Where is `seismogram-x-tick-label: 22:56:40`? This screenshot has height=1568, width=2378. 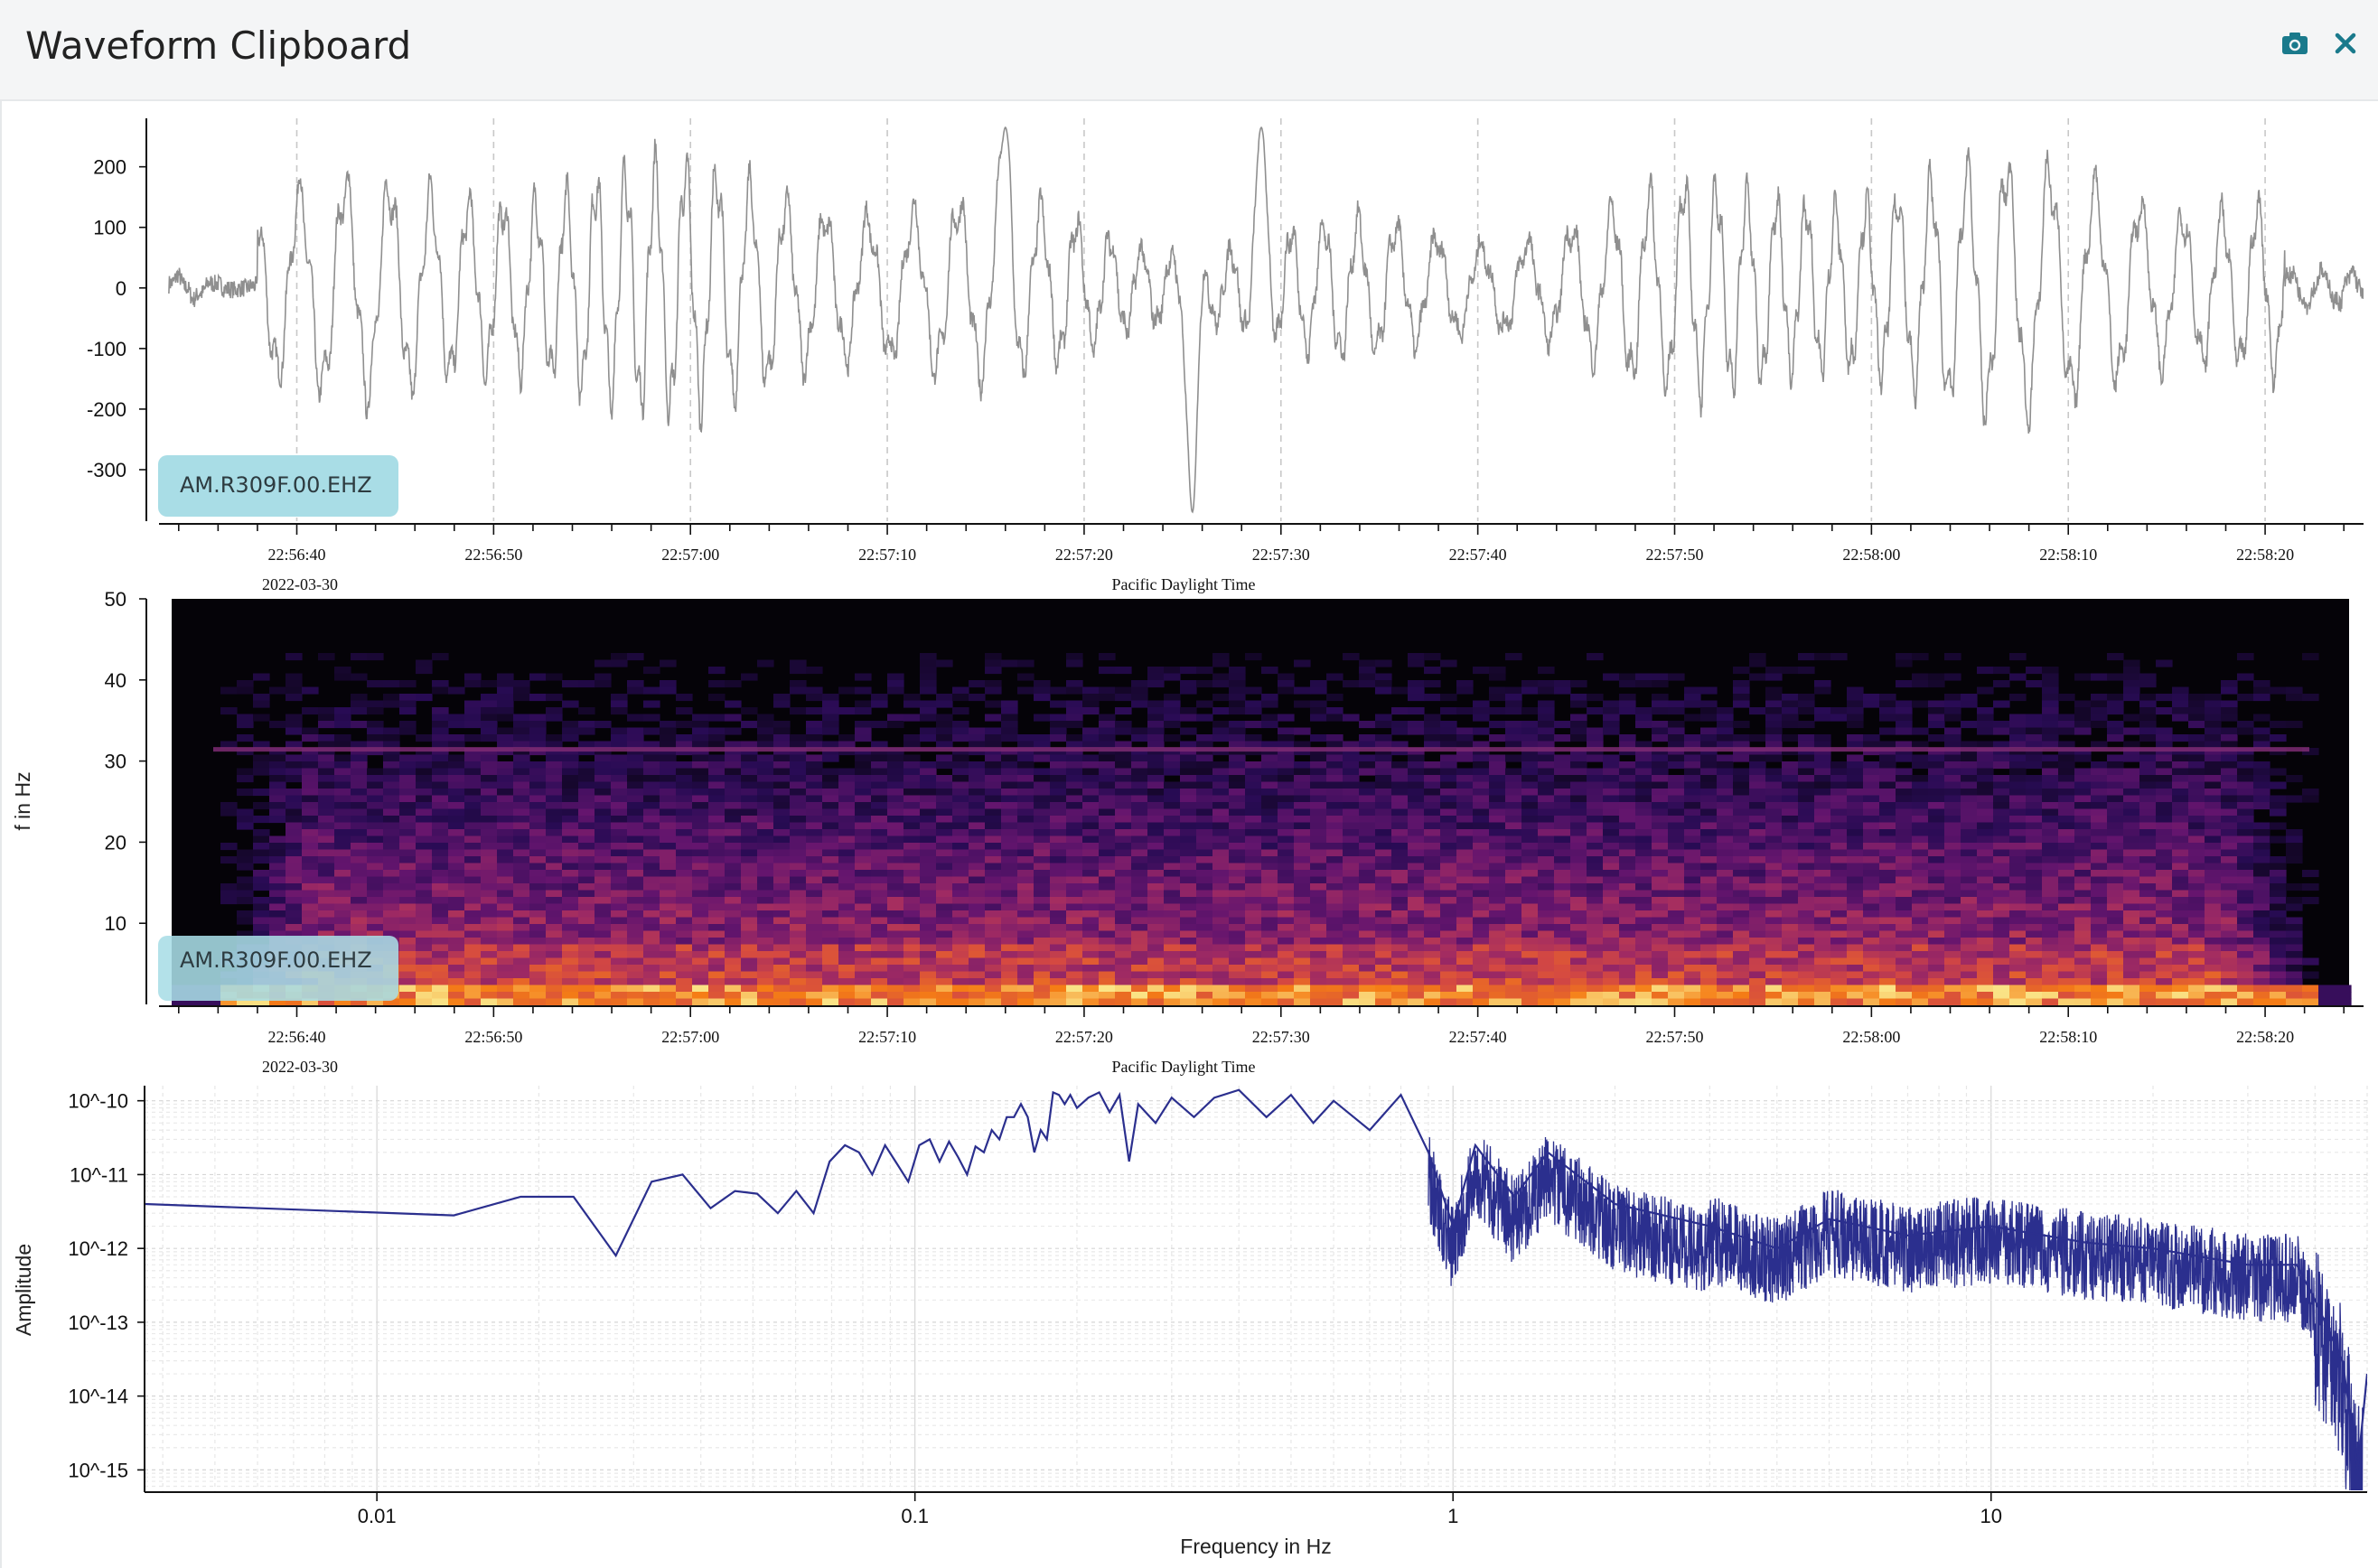 seismogram-x-tick-label: 22:56:40 is located at coordinates (296, 555).